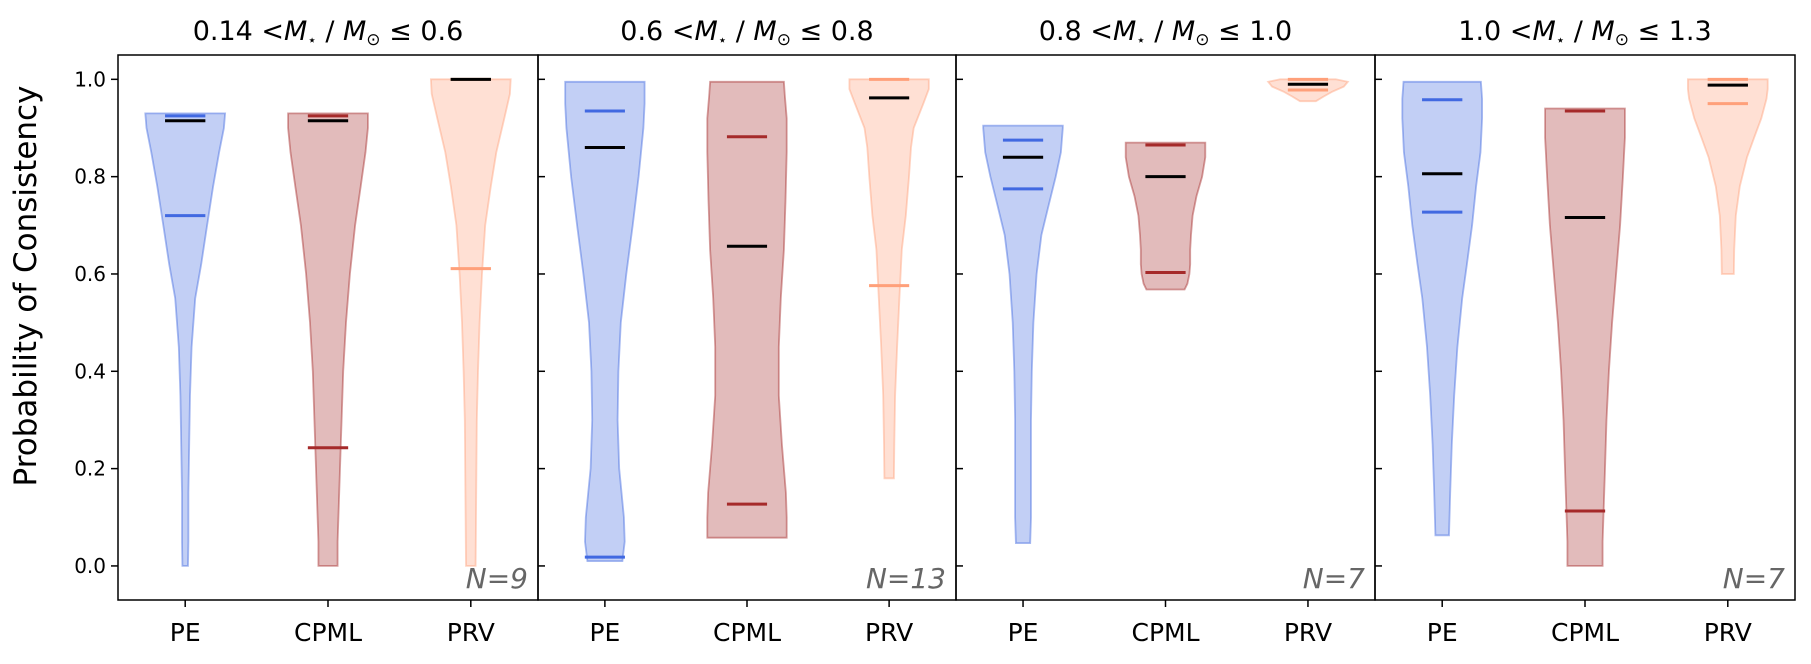  I want to click on panel-title: 0.8 <M⋆ / M⊙ ≤ 1.0, so click(1165, 33).